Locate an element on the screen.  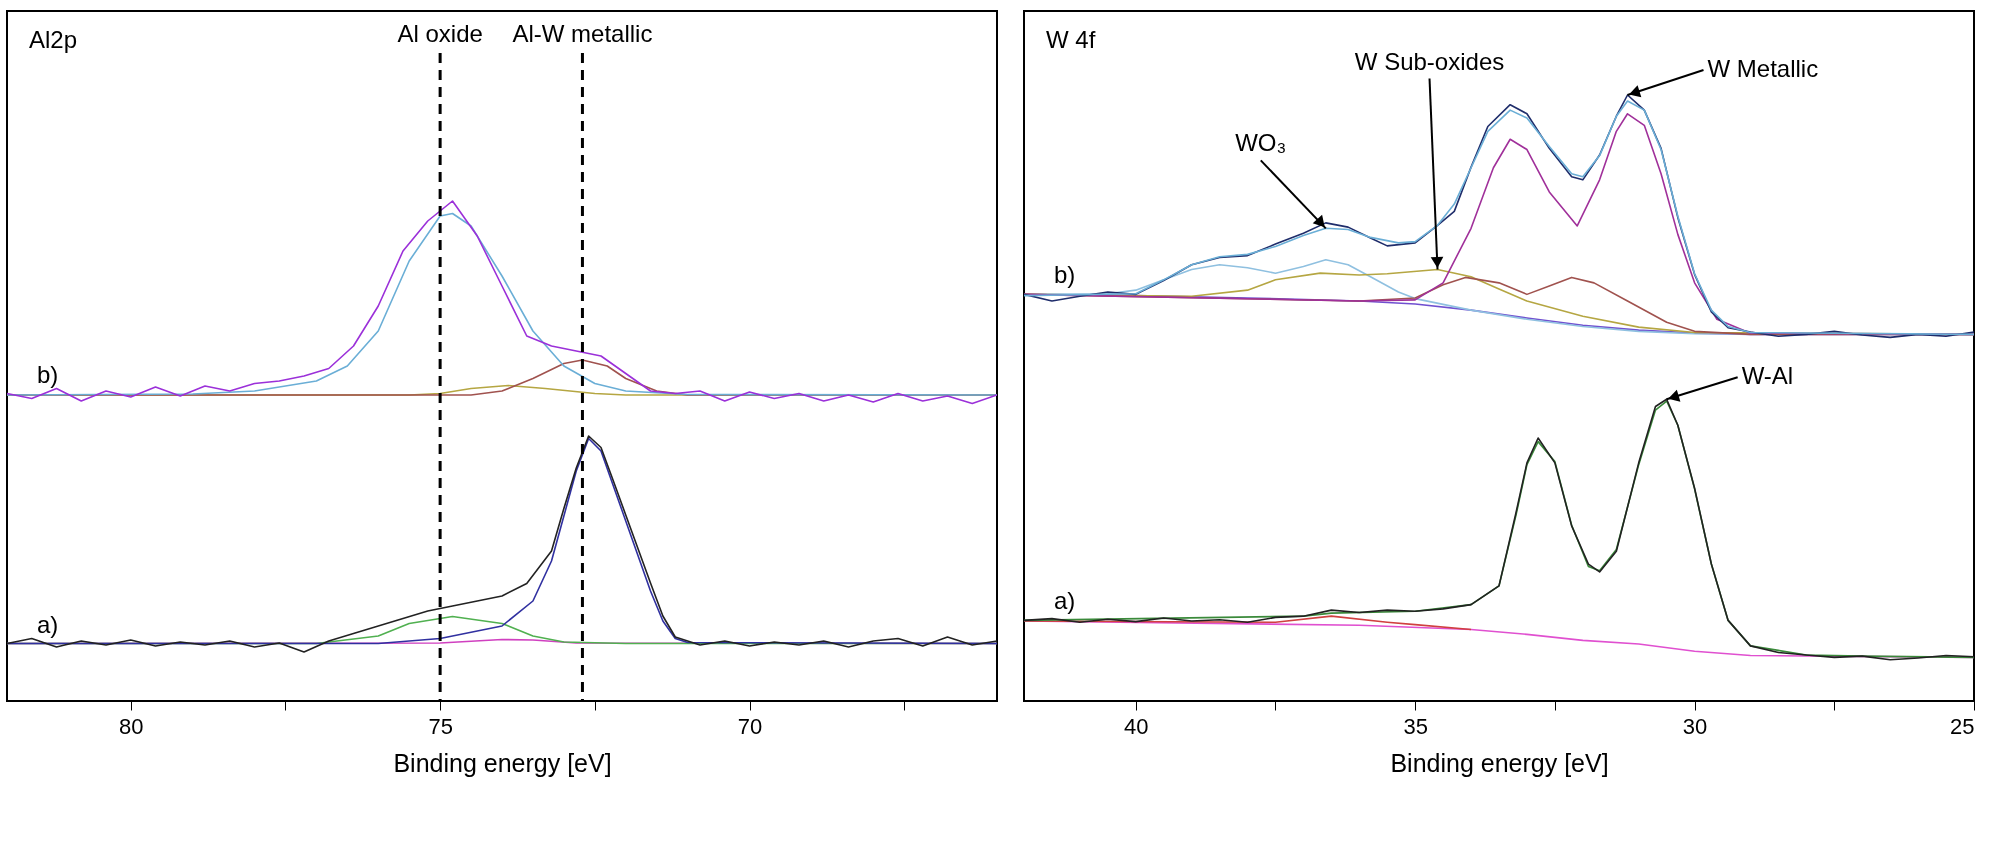
x-tick-label: 80 is located at coordinates (131, 726).